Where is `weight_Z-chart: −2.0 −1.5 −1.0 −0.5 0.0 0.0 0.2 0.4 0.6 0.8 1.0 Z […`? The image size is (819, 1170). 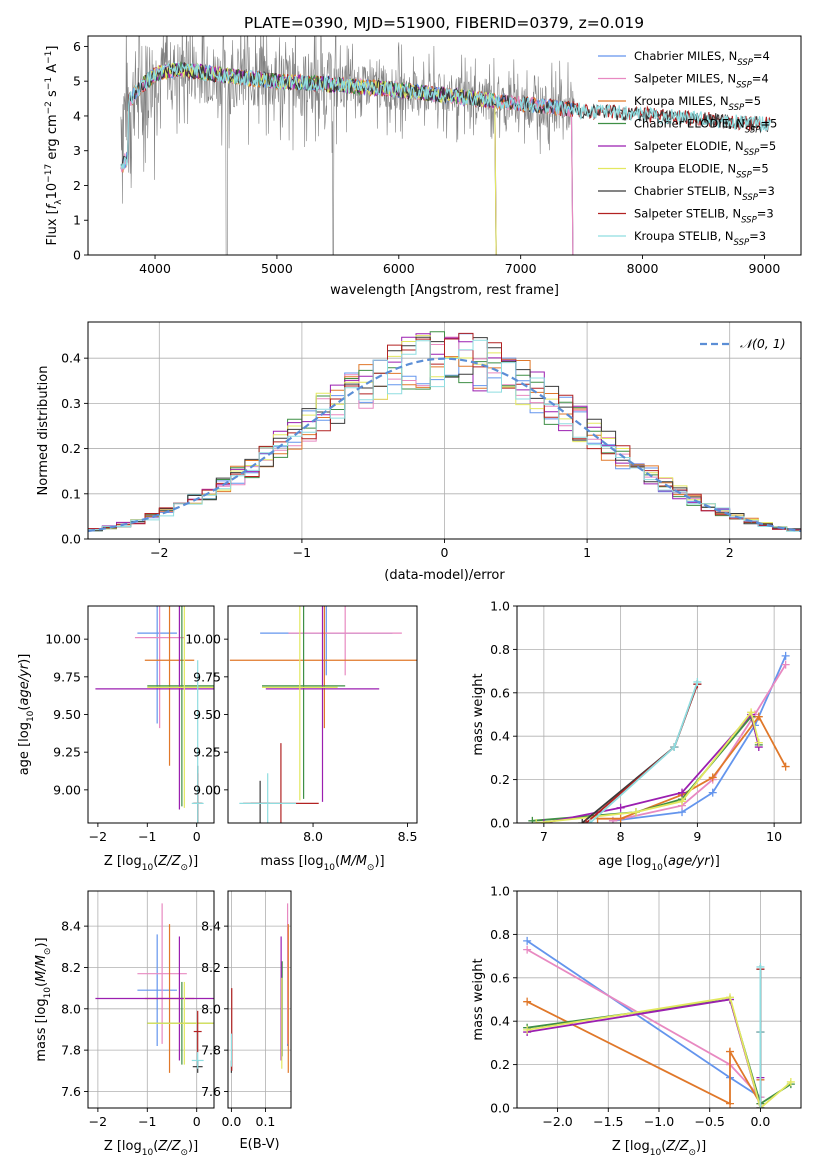
weight_Z-chart: −2.0 −1.5 −1.0 −0.5 0.0 0.0 0.2 0.4 0.6 0.8 1.0 Z [… is located at coordinates (636, 1021).